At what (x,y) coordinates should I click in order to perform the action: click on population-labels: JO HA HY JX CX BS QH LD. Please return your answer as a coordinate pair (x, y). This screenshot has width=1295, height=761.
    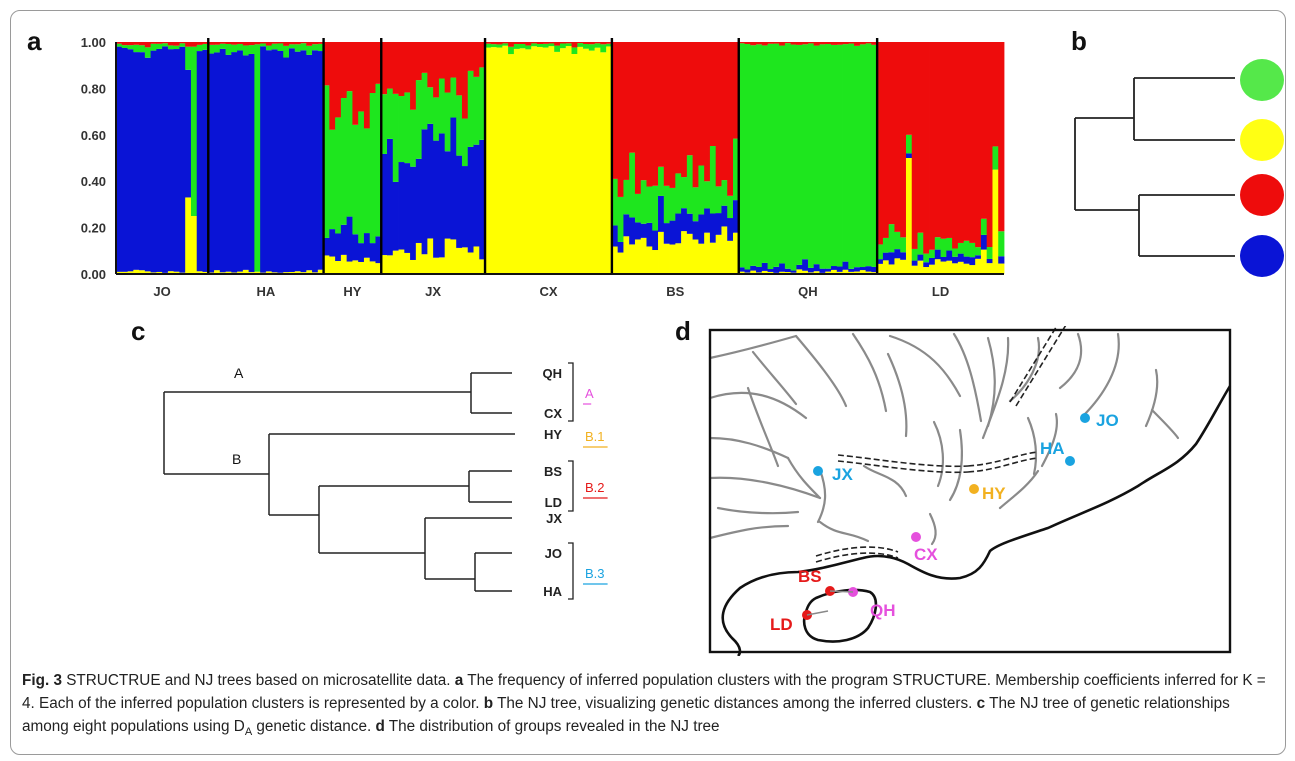
    Looking at the image, I should click on (551, 291).